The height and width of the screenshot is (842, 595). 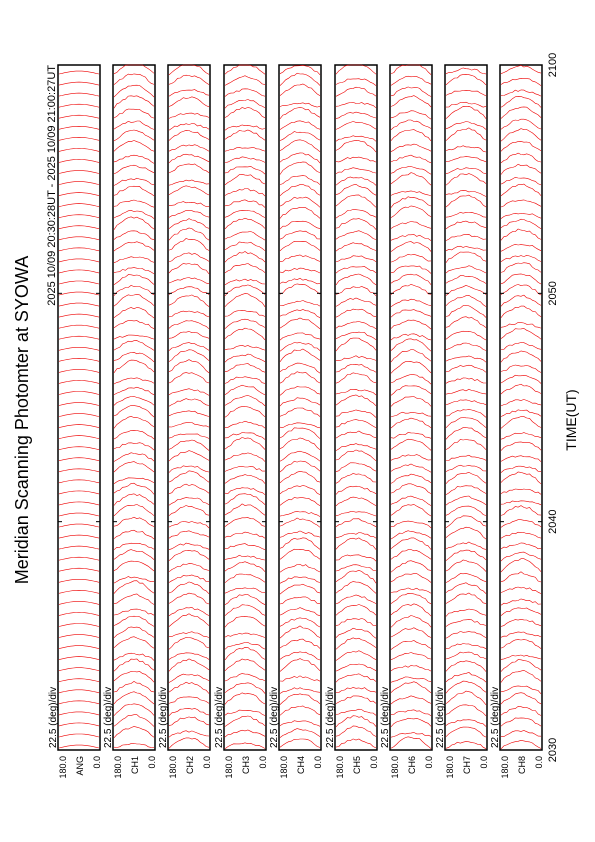 I want to click on panel-scale: 22.5 (deg)/div, so click(x=163, y=717).